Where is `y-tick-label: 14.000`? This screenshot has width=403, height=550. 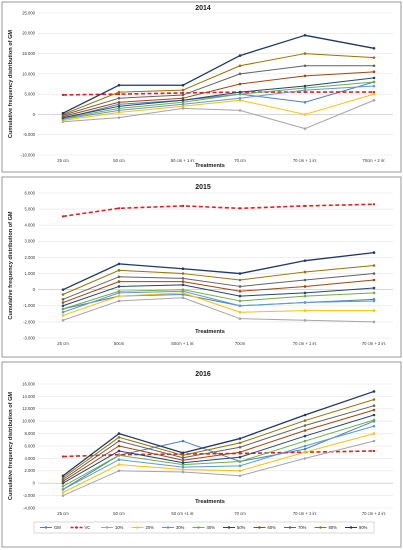 y-tick-label: 14.000 is located at coordinates (28, 396).